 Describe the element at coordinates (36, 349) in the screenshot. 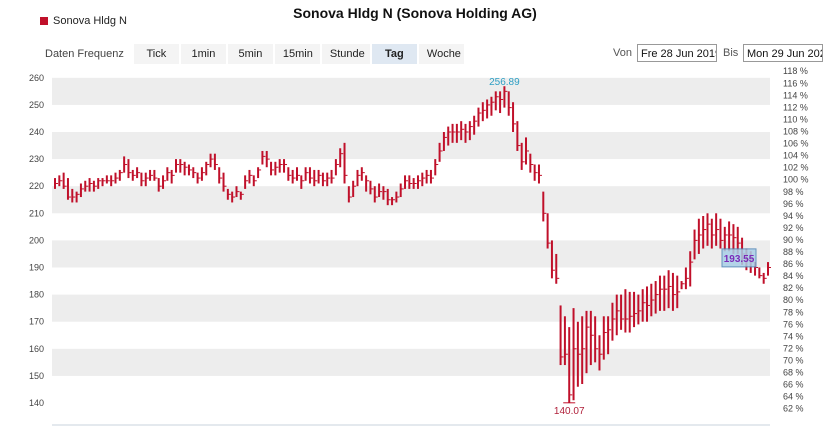

I see `y-tick-label: 160` at that location.